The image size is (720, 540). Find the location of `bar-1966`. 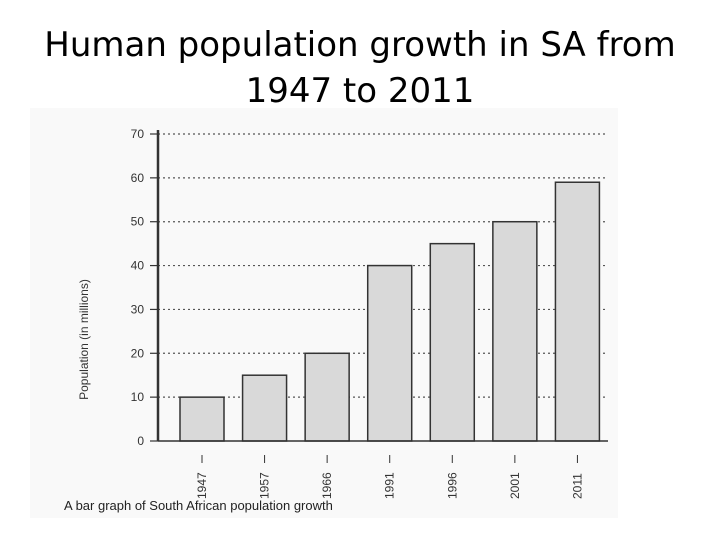

bar-1966 is located at coordinates (327, 397).